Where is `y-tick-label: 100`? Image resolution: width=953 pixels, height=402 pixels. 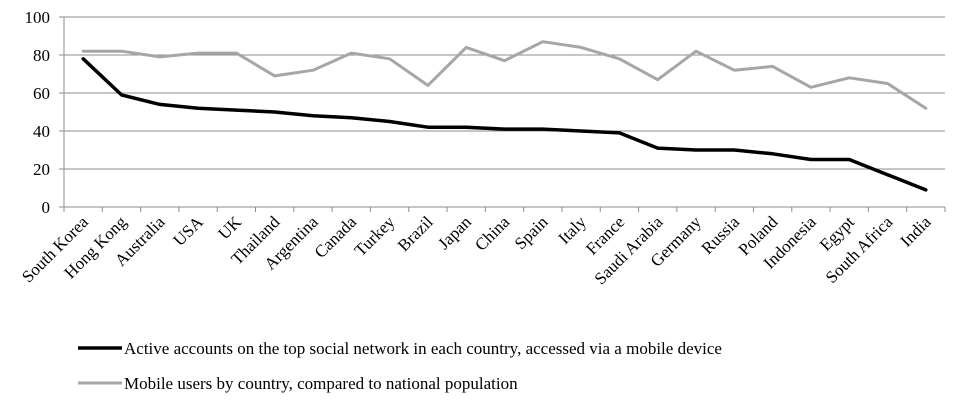 y-tick-label: 100 is located at coordinates (38, 17).